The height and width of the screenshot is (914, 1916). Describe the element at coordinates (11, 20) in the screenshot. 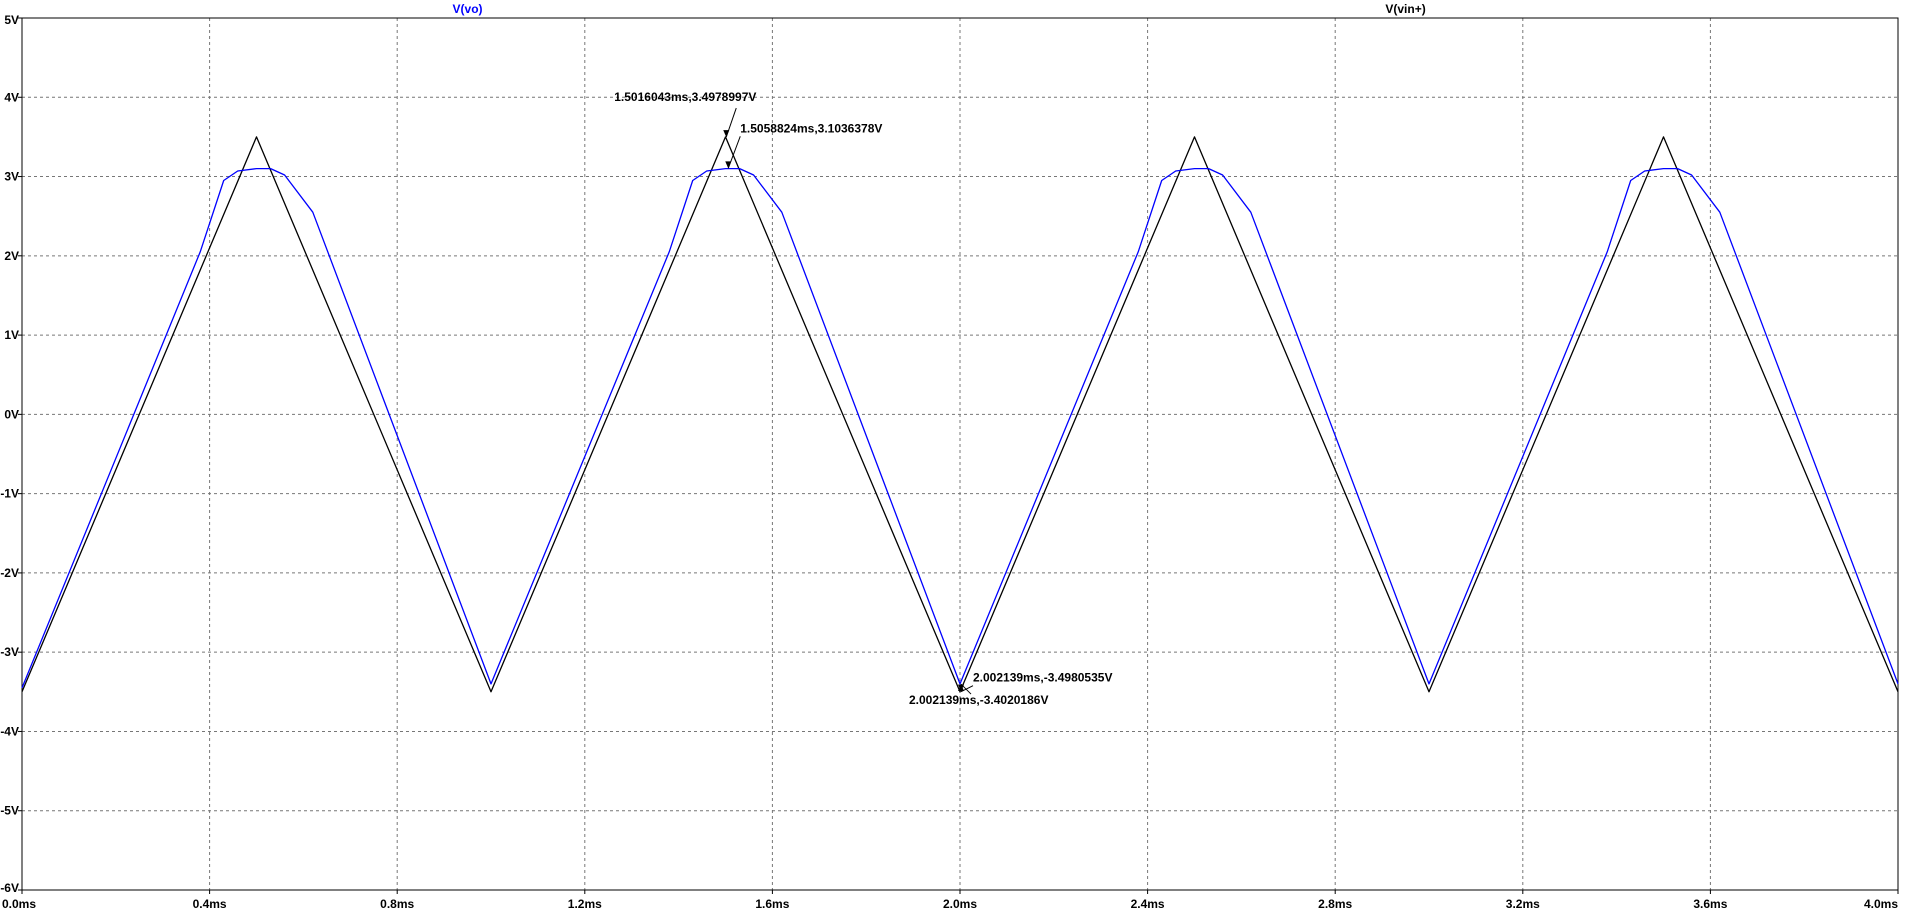

I see `y-tick-label: 5V` at that location.